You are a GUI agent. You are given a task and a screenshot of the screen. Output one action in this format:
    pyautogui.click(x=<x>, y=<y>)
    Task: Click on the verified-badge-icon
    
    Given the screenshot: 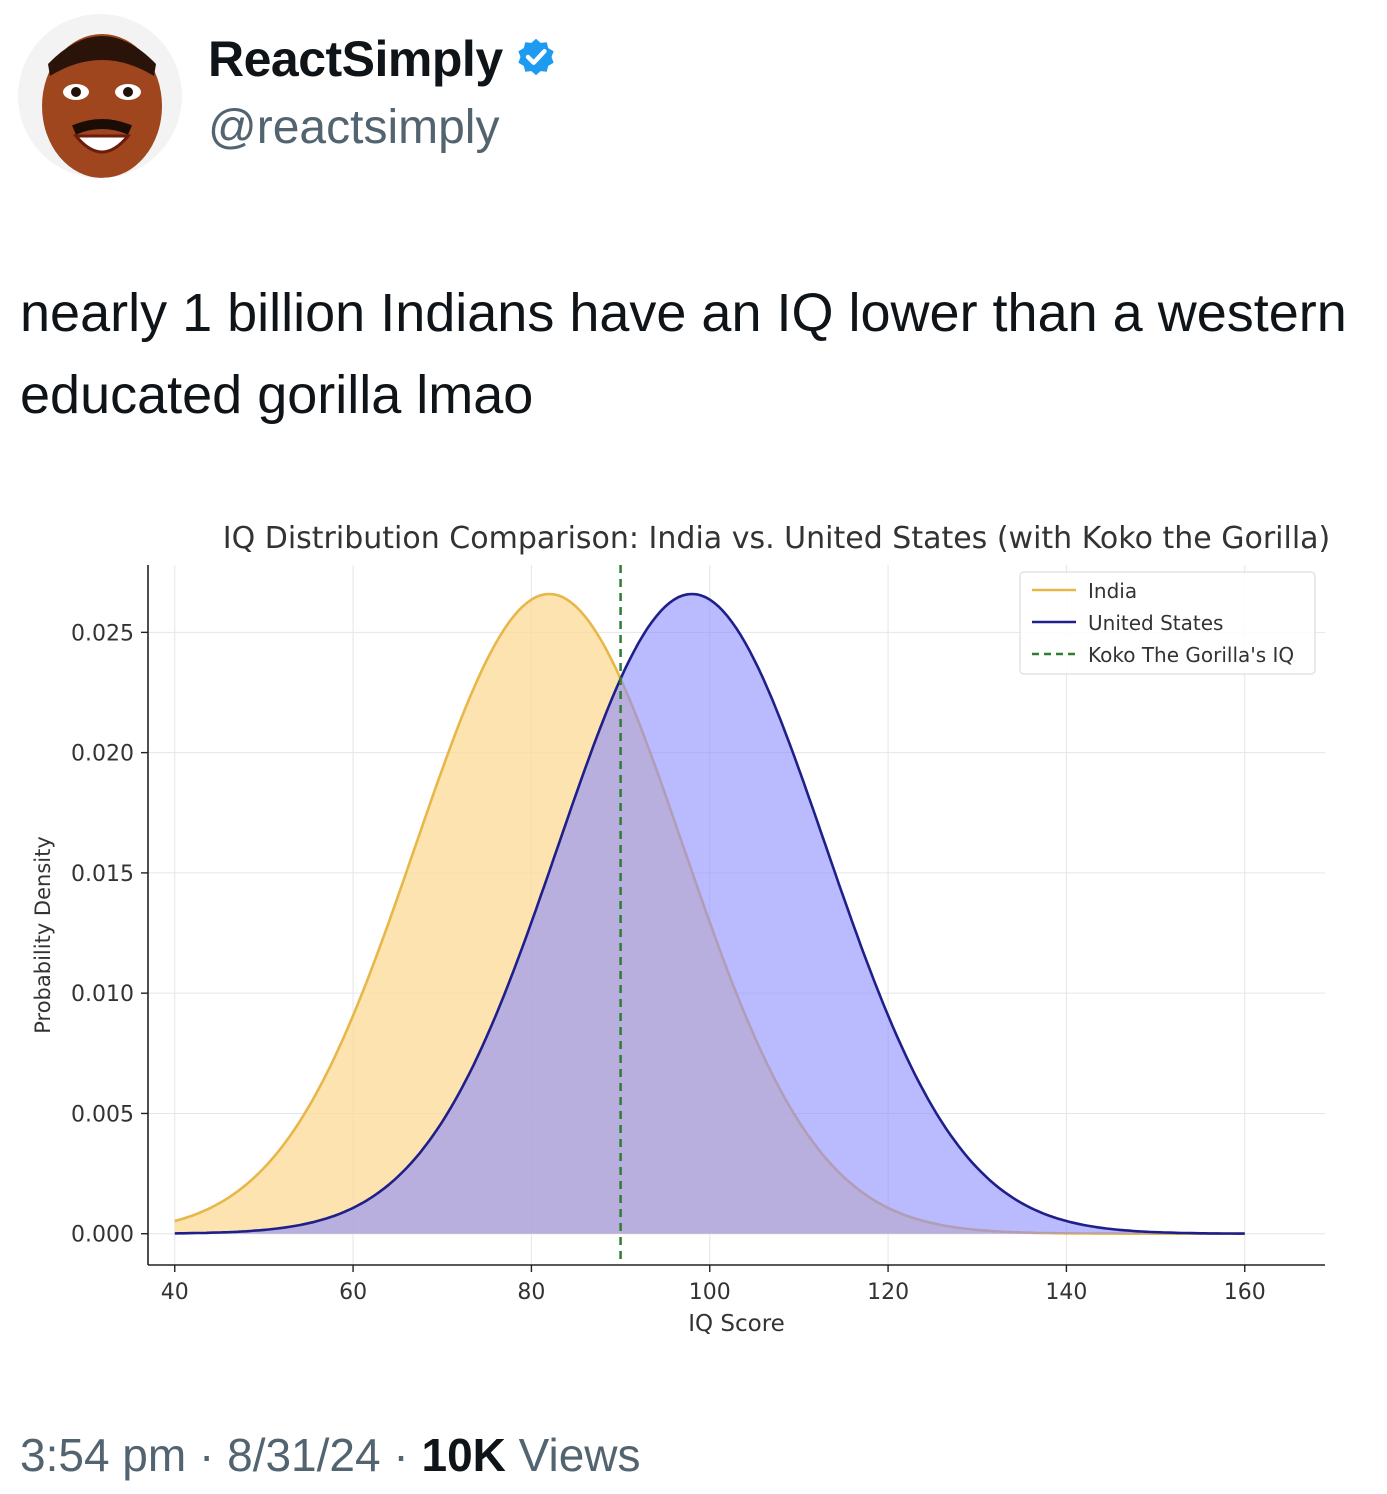 What is the action you would take?
    pyautogui.click(x=536, y=59)
    